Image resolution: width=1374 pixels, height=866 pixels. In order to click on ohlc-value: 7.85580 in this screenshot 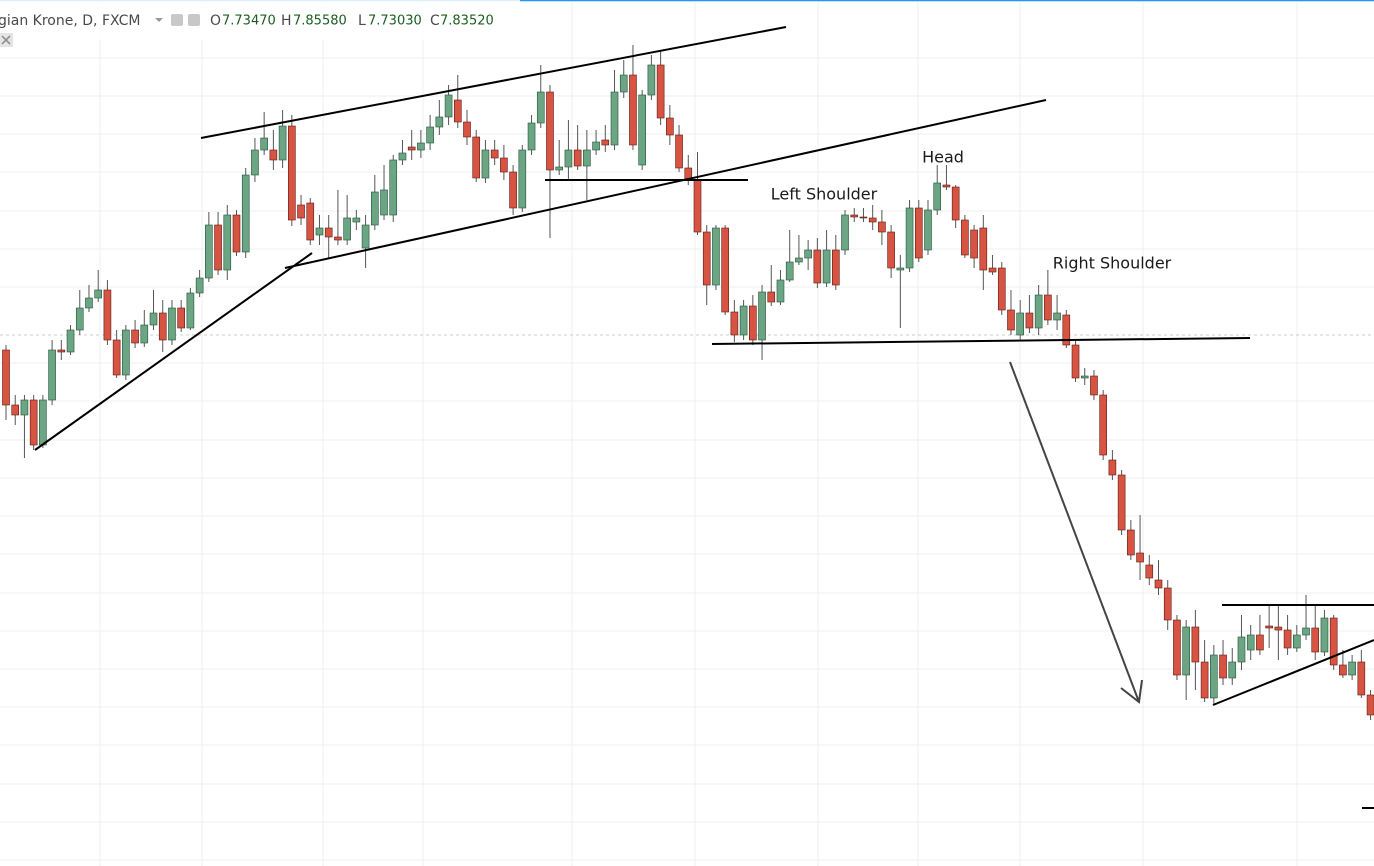, I will do `click(320, 21)`.